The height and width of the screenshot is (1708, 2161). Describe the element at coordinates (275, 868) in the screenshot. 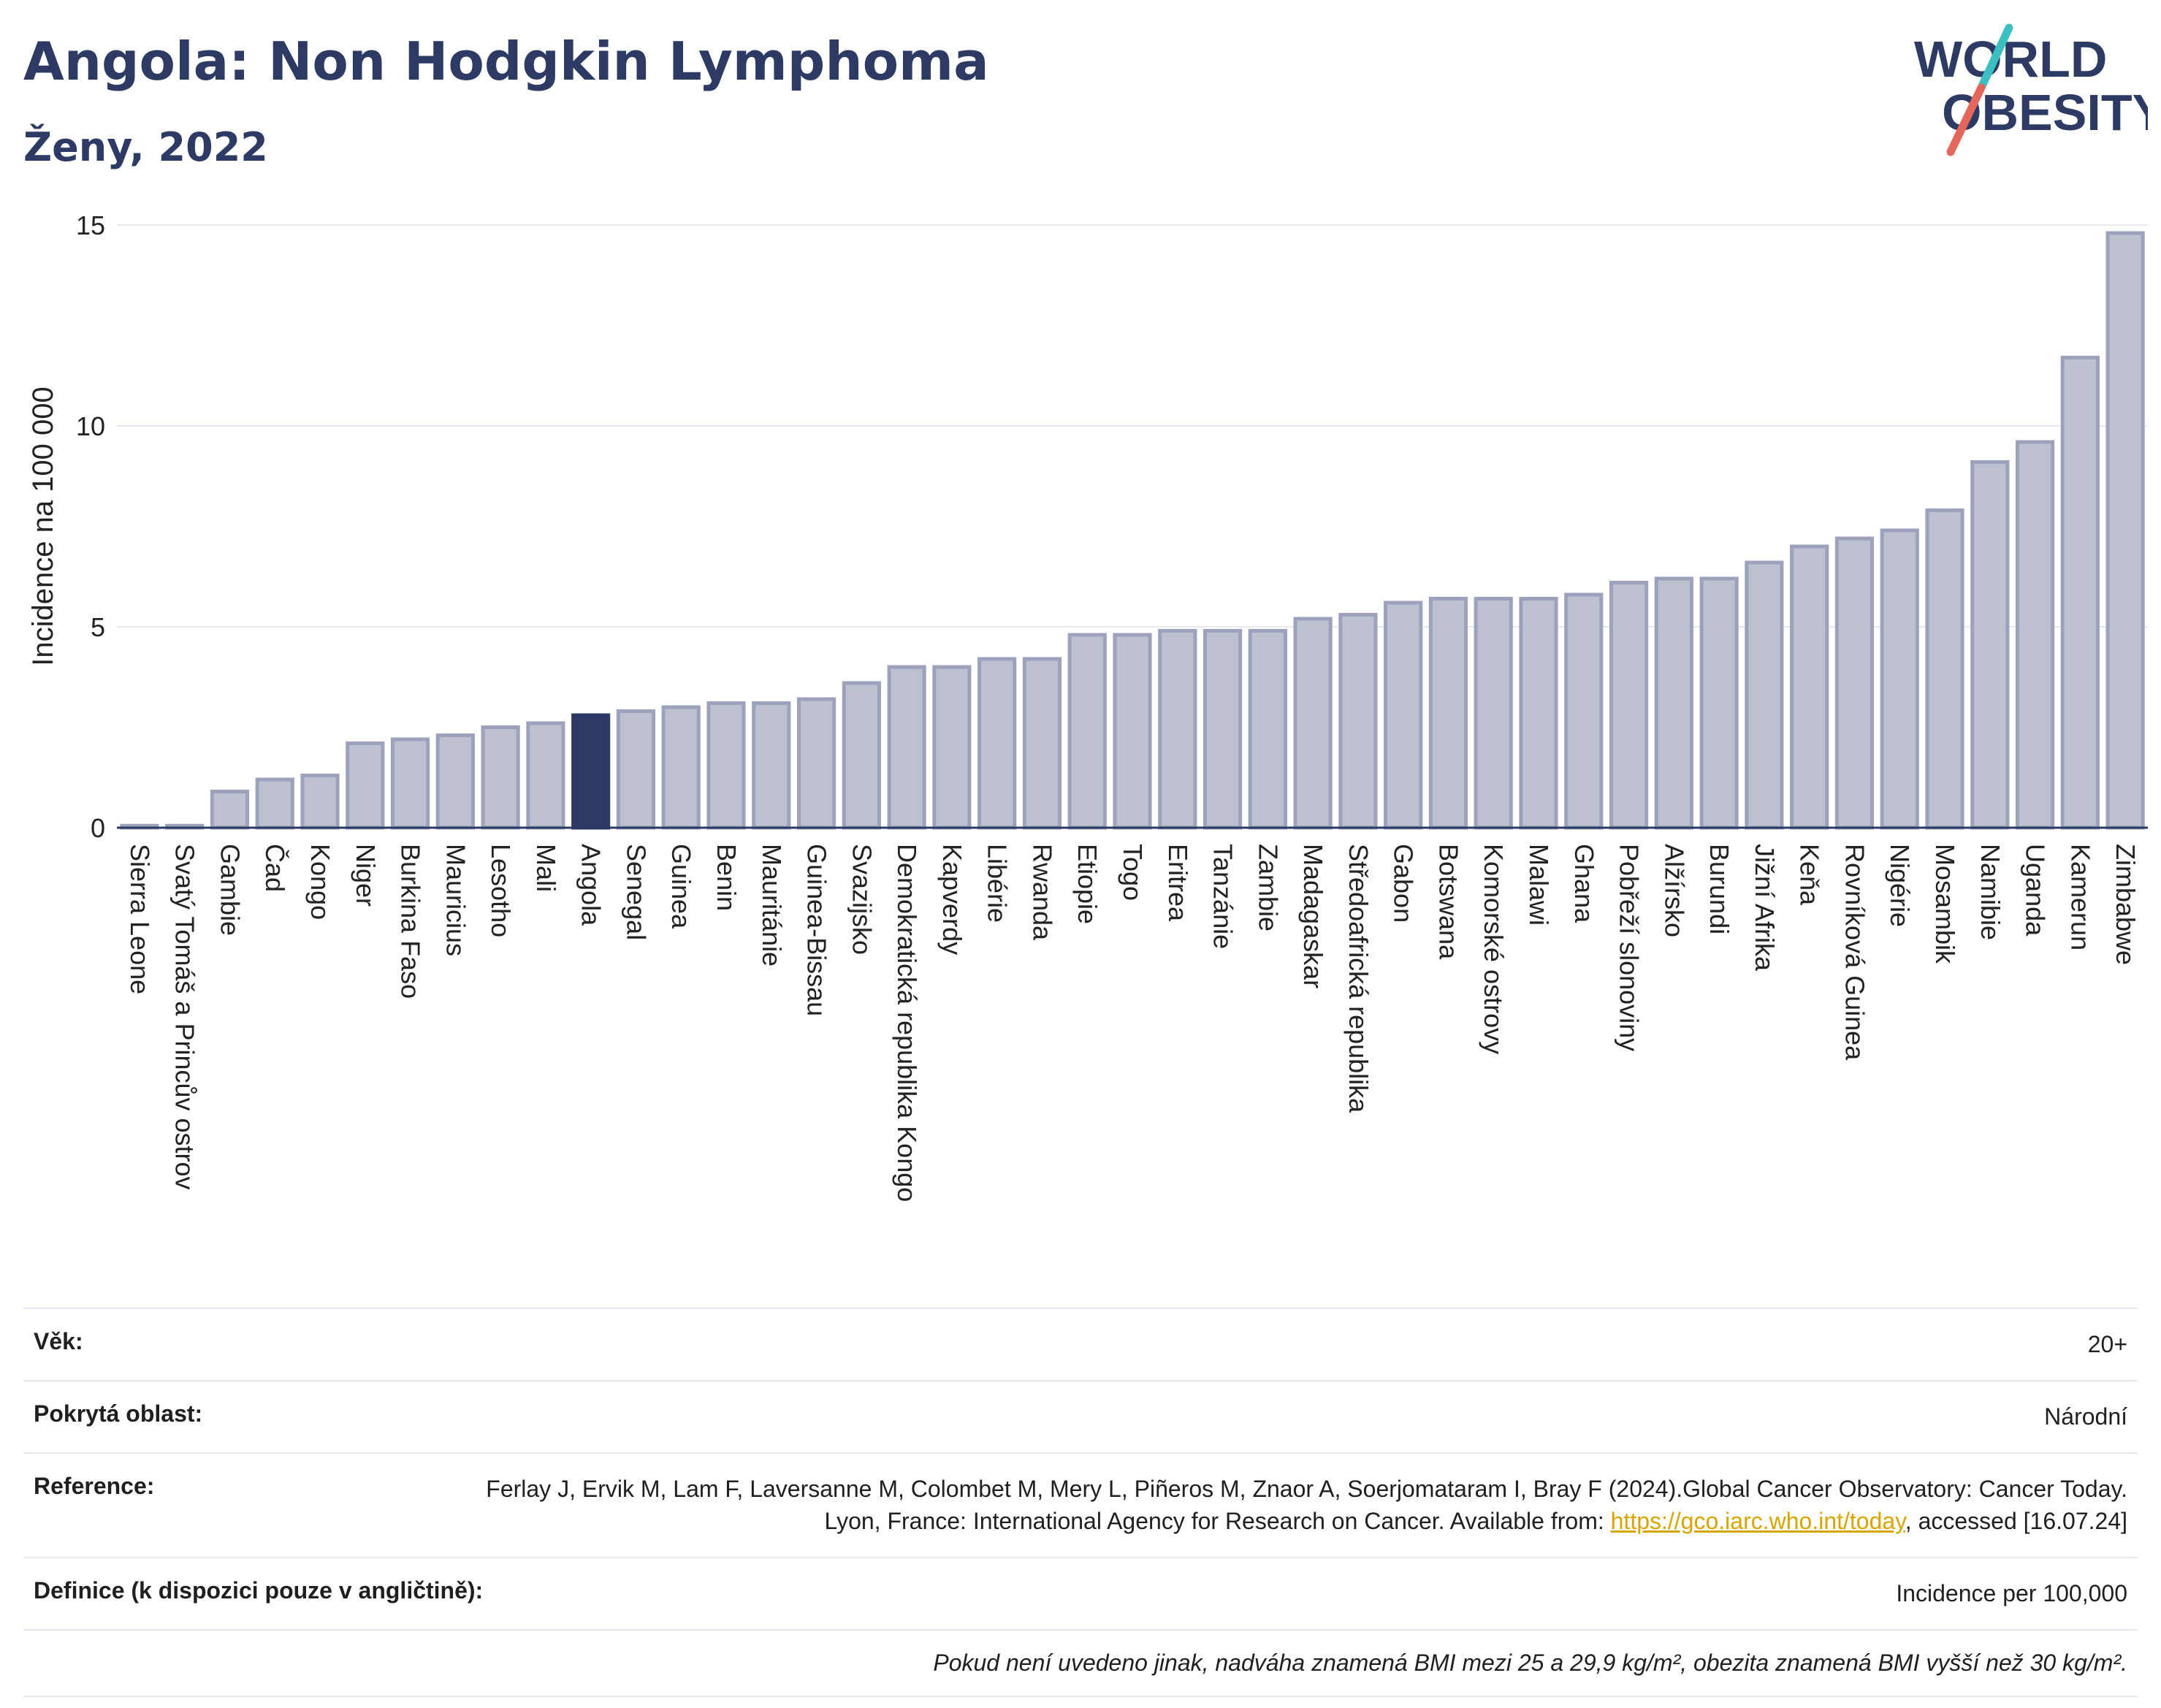

I see `x-tick-label: Čad` at that location.